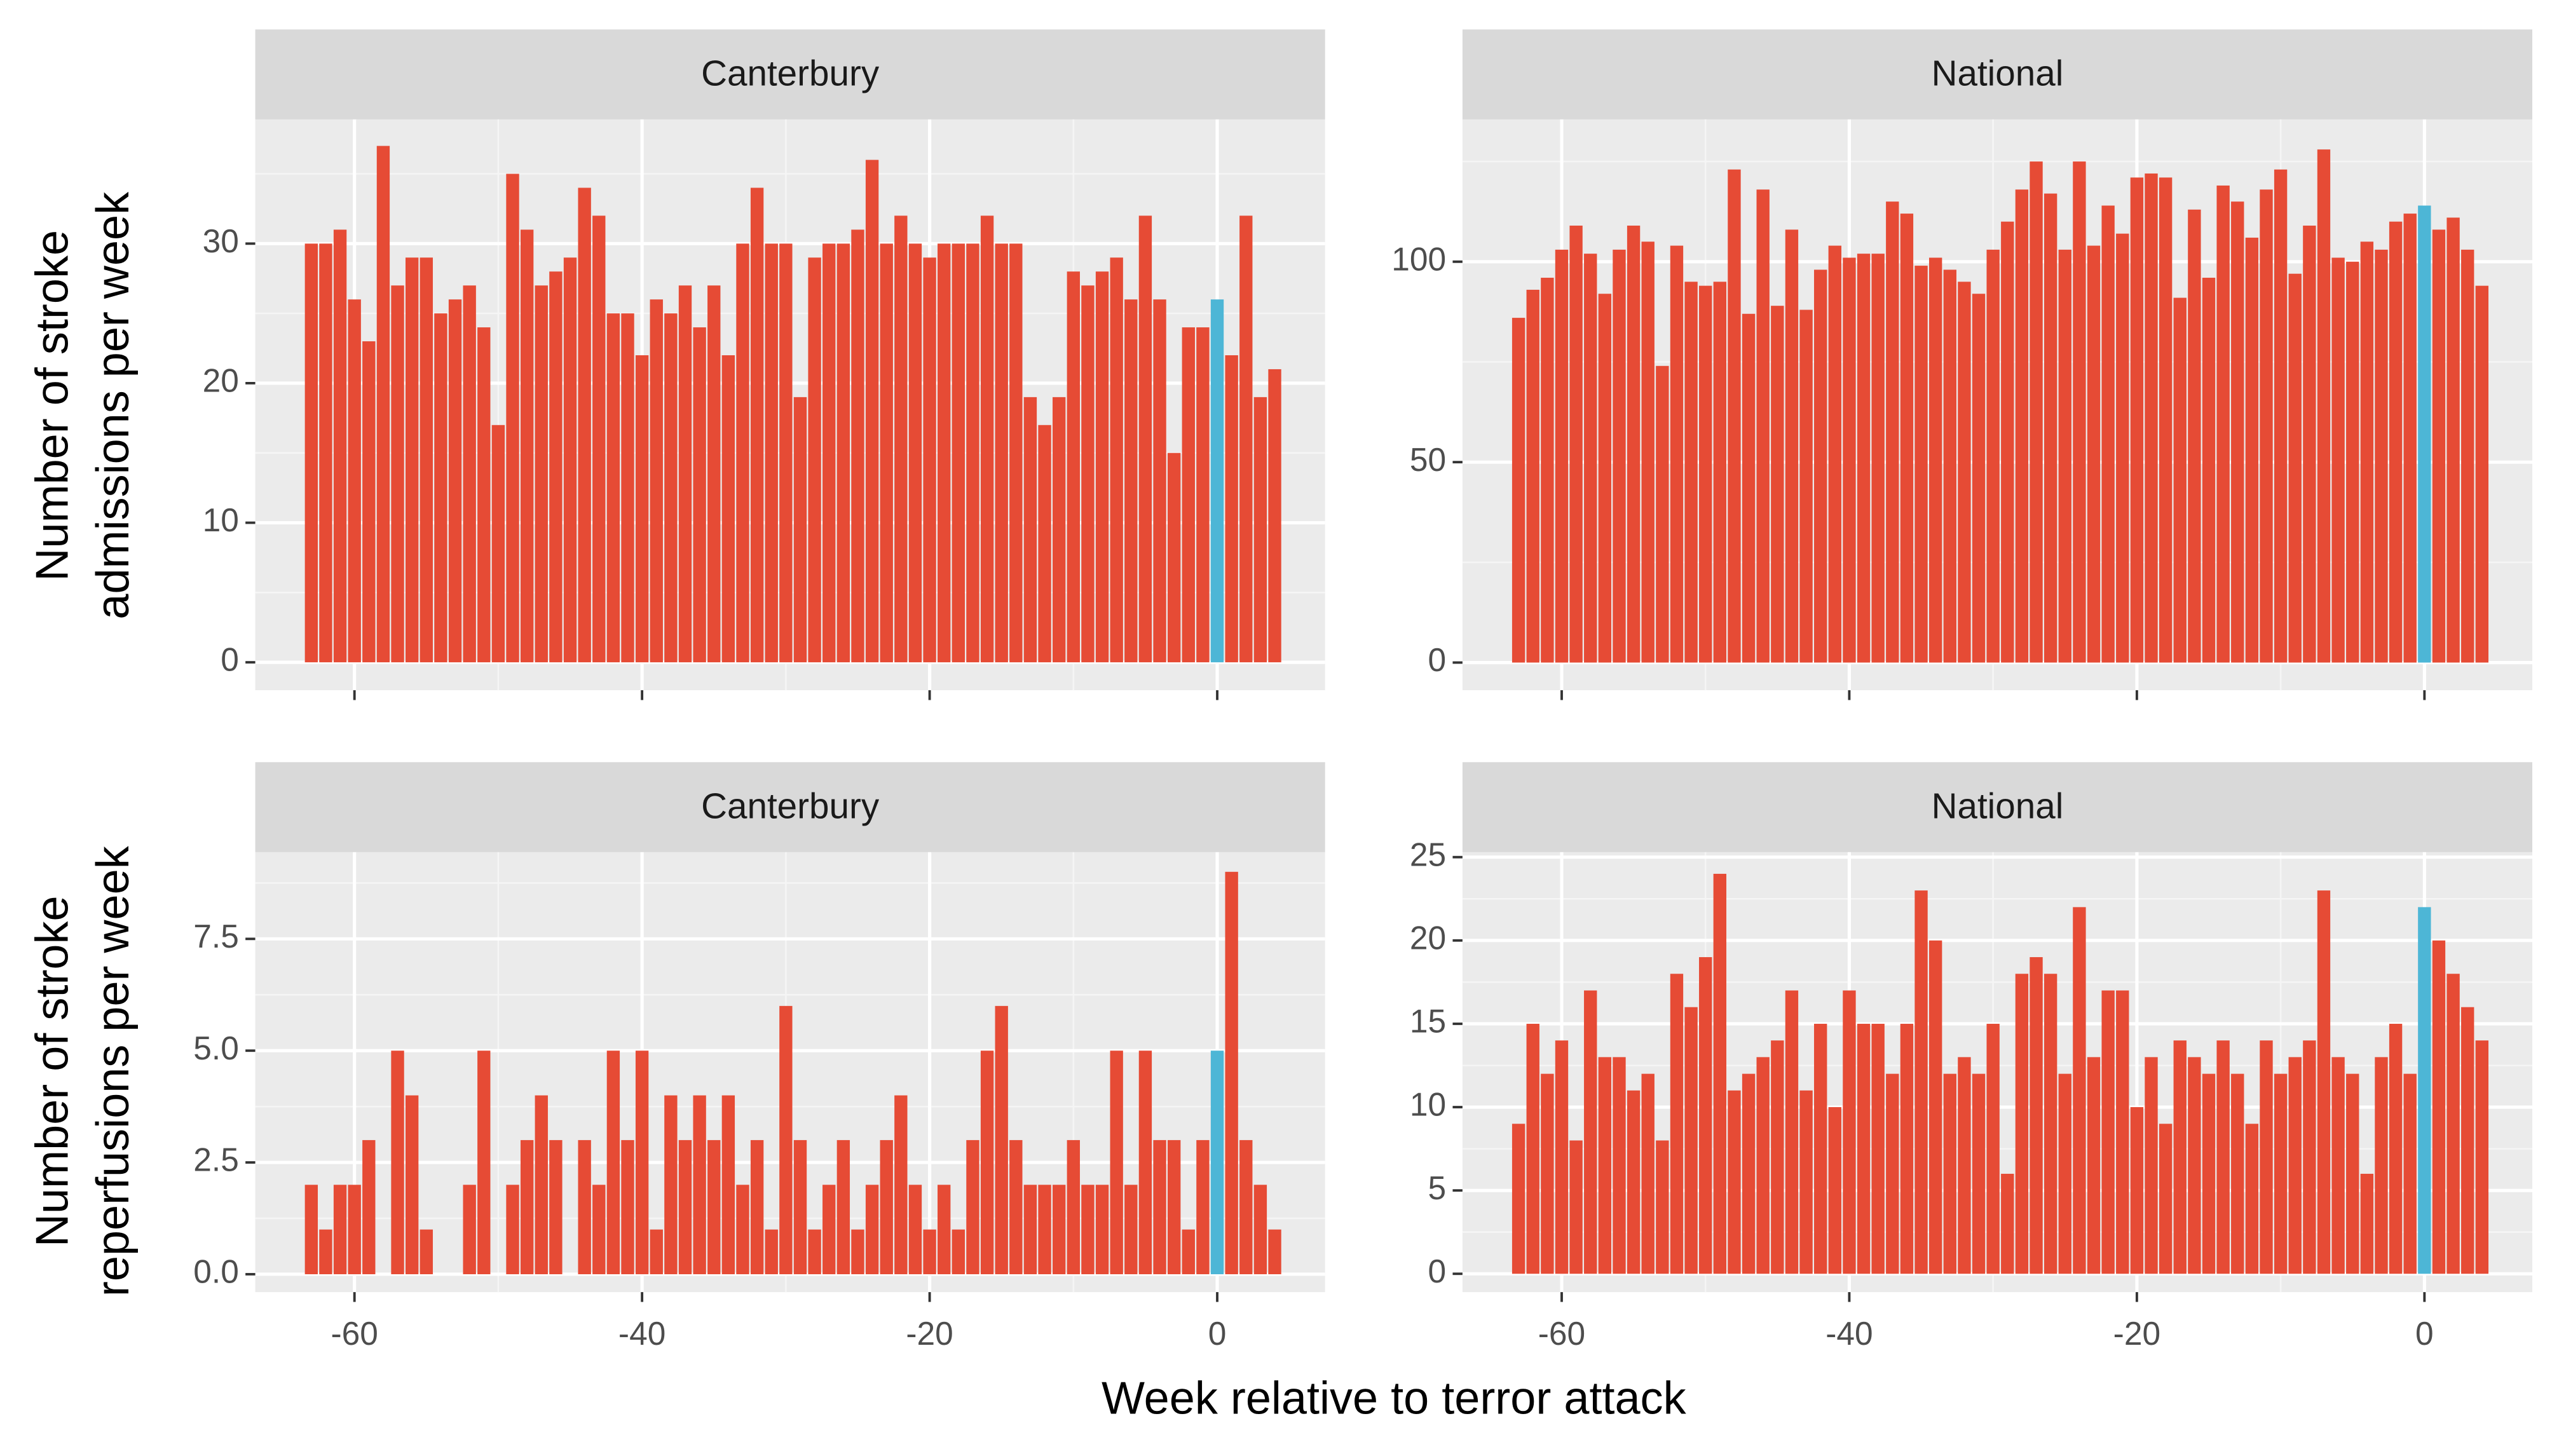 Image resolution: width=2552 pixels, height=1456 pixels. I want to click on y-tick-label: 20, so click(1428, 937).